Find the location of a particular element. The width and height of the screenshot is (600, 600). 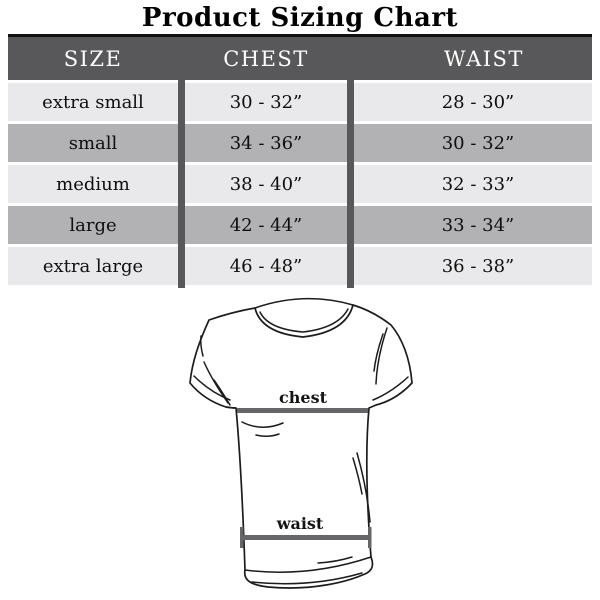

cell-waist: 28 - 30” is located at coordinates (478, 102).